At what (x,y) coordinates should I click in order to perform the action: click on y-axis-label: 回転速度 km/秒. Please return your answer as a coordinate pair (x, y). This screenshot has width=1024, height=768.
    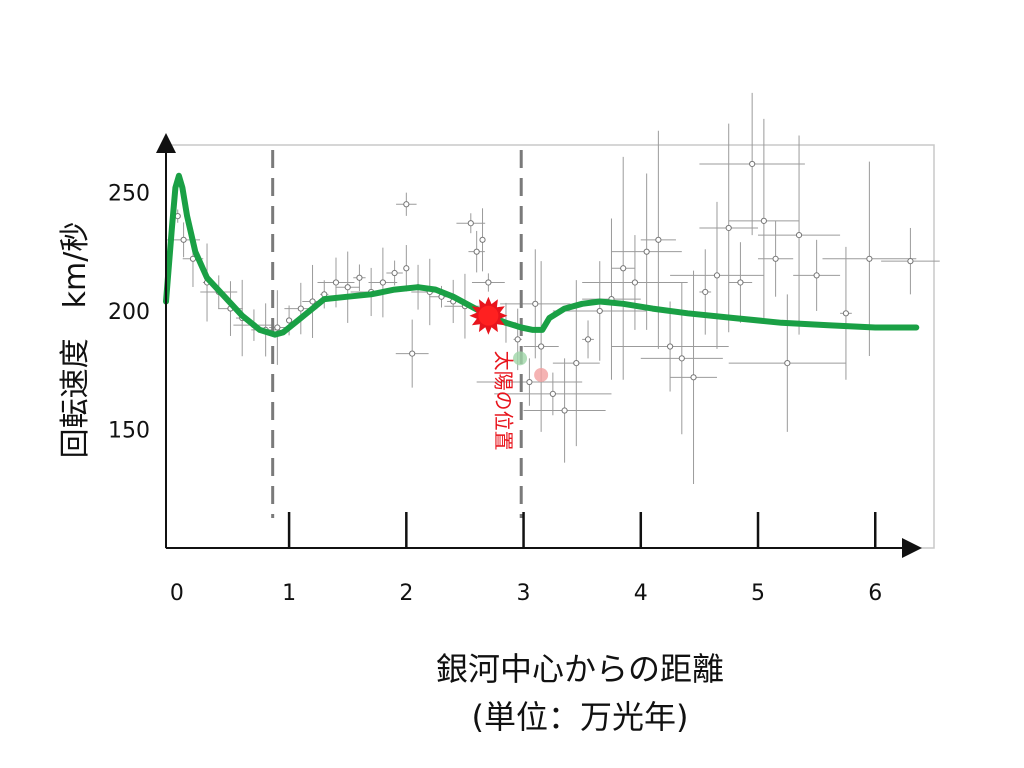
    Looking at the image, I should click on (75, 340).